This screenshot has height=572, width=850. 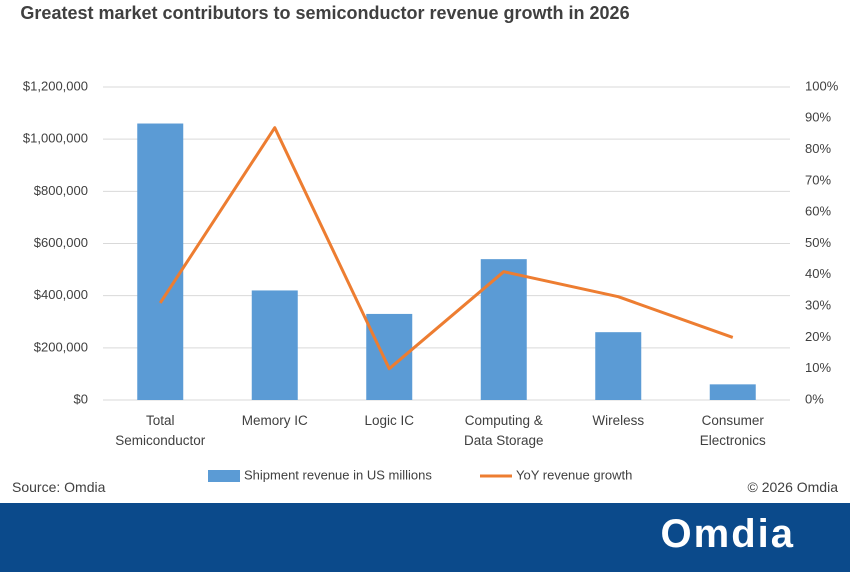 I want to click on y-tick-label: $1,000,000, so click(x=55, y=138).